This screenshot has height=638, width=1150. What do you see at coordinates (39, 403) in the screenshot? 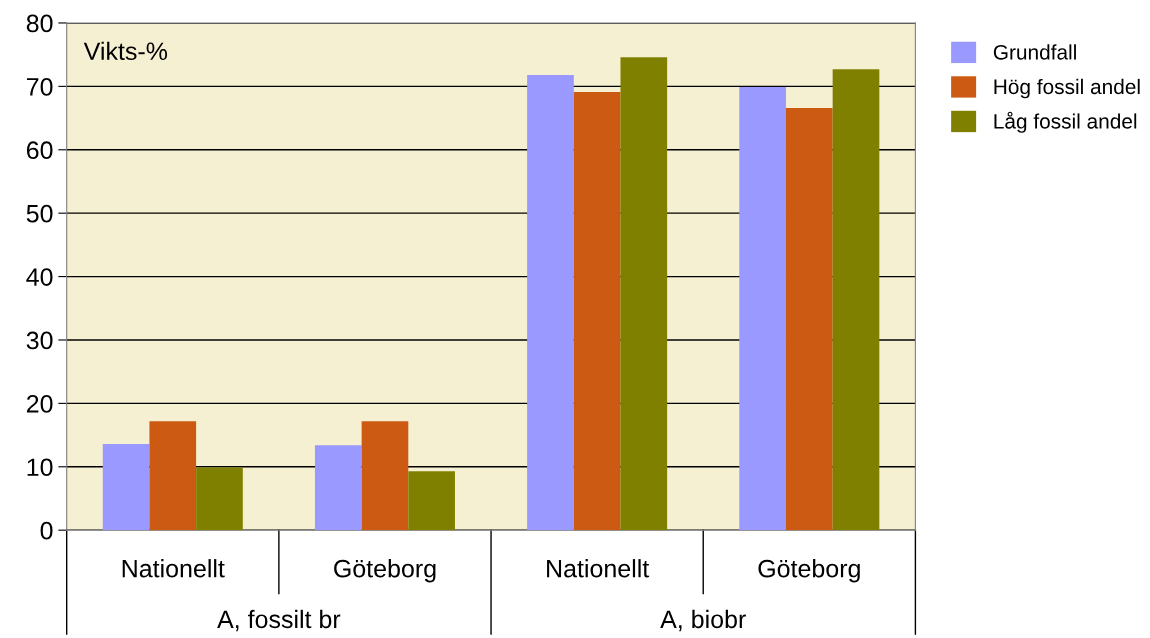
I see `y-tick-label: 20` at bounding box center [39, 403].